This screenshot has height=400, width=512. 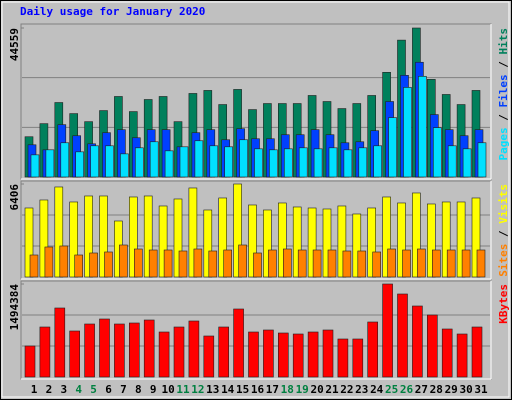 I want to click on x-tick-label: 10, so click(x=167, y=389).